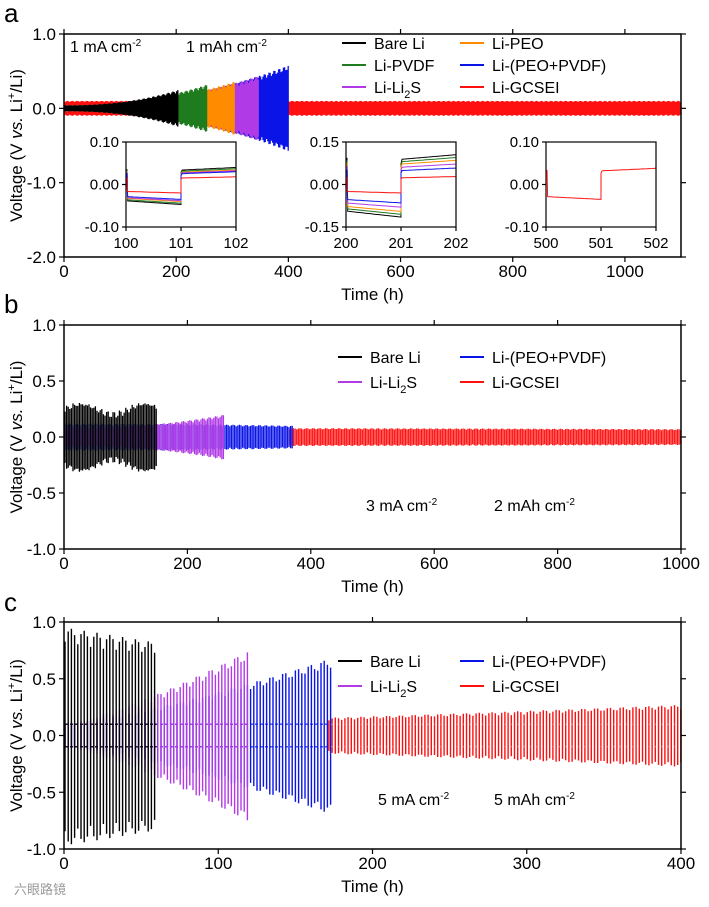 The image size is (709, 907). I want to click on x-tick-label: 100, so click(218, 863).